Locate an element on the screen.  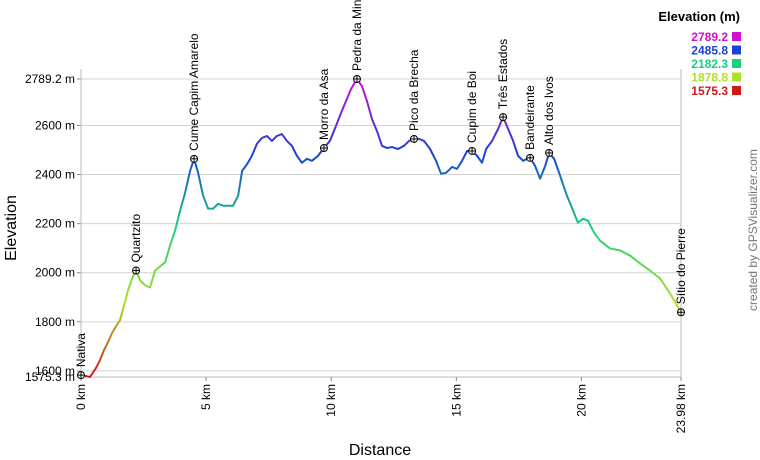
waypoint: Quartzito is located at coordinates (136, 244).